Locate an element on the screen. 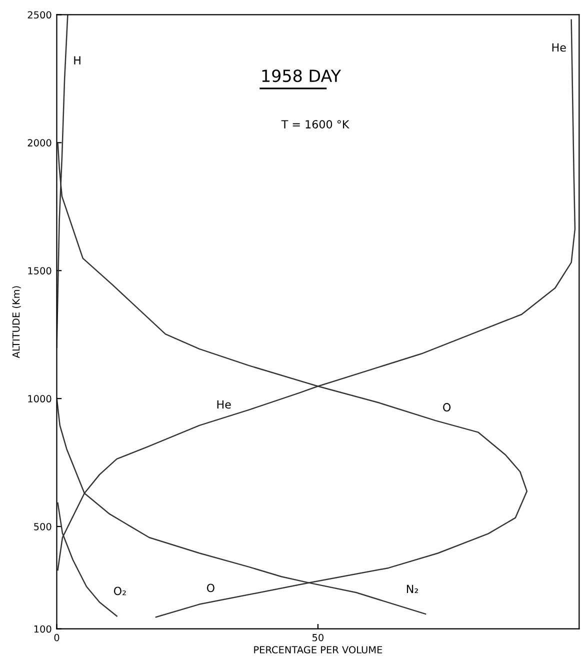  y-tick-label: 1500 is located at coordinates (40, 270).